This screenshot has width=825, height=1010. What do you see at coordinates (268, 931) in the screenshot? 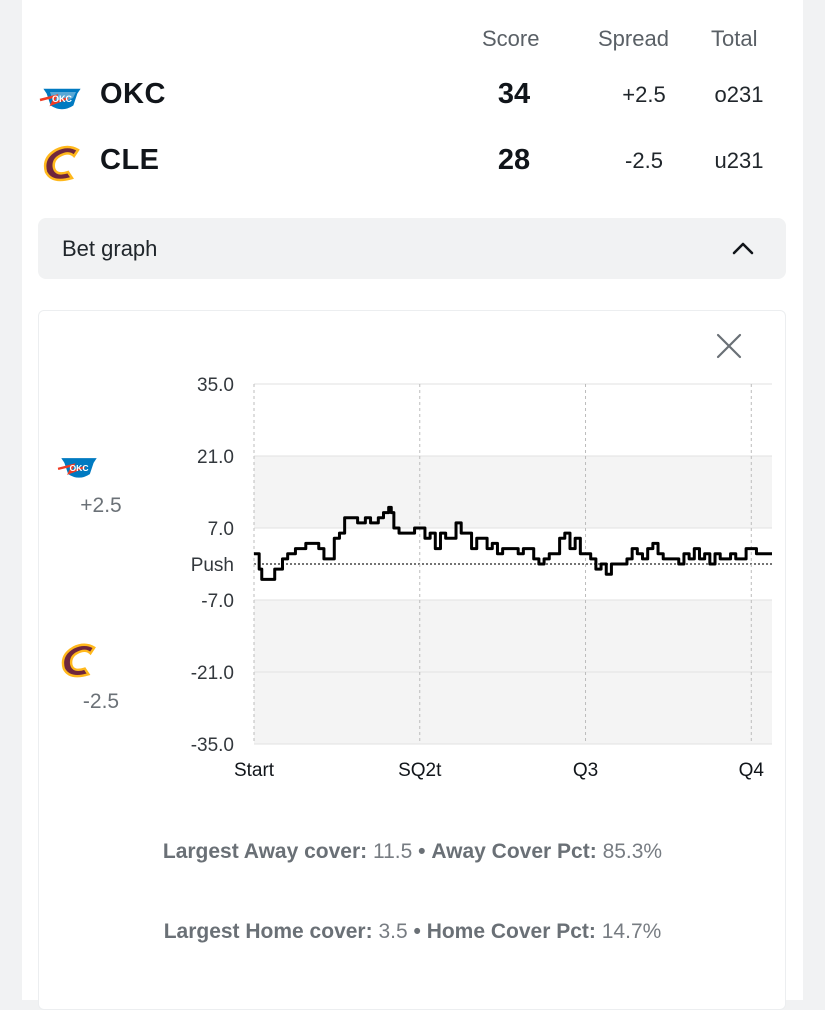
I see `home-cover-label: Largest Home cover:` at bounding box center [268, 931].